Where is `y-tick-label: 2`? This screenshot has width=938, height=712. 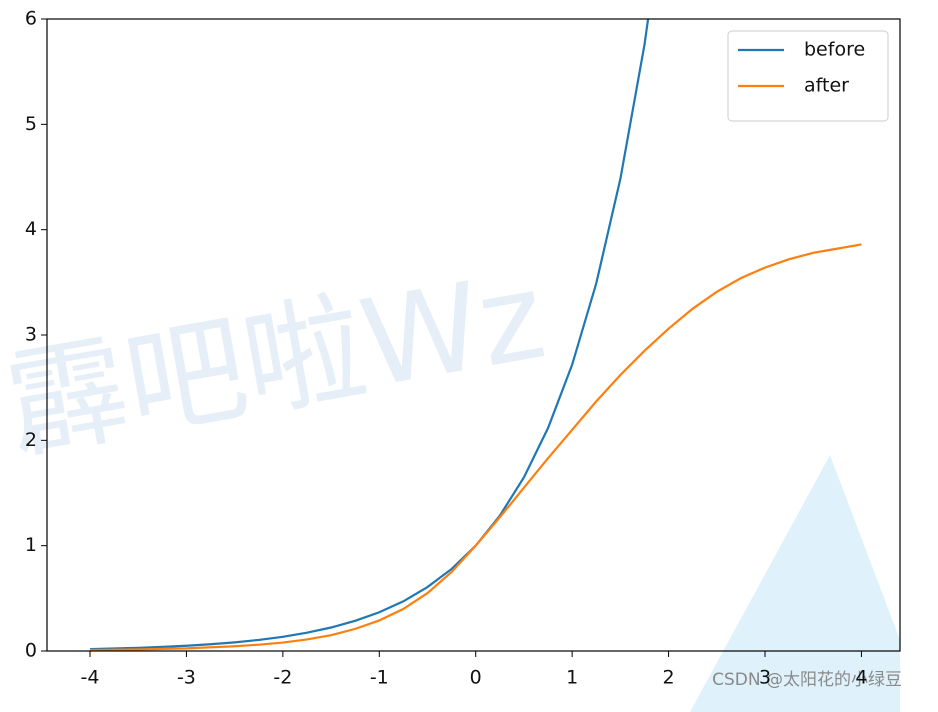 y-tick-label: 2 is located at coordinates (31, 440).